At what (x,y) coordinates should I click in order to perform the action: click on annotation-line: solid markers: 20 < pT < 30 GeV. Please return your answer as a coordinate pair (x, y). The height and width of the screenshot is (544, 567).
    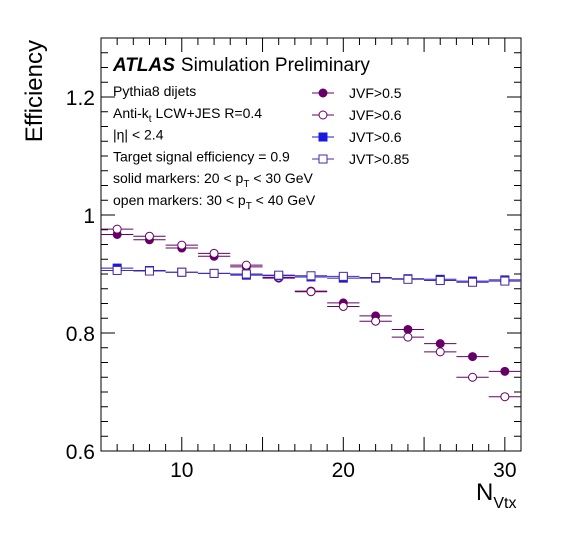
    Looking at the image, I should click on (213, 180).